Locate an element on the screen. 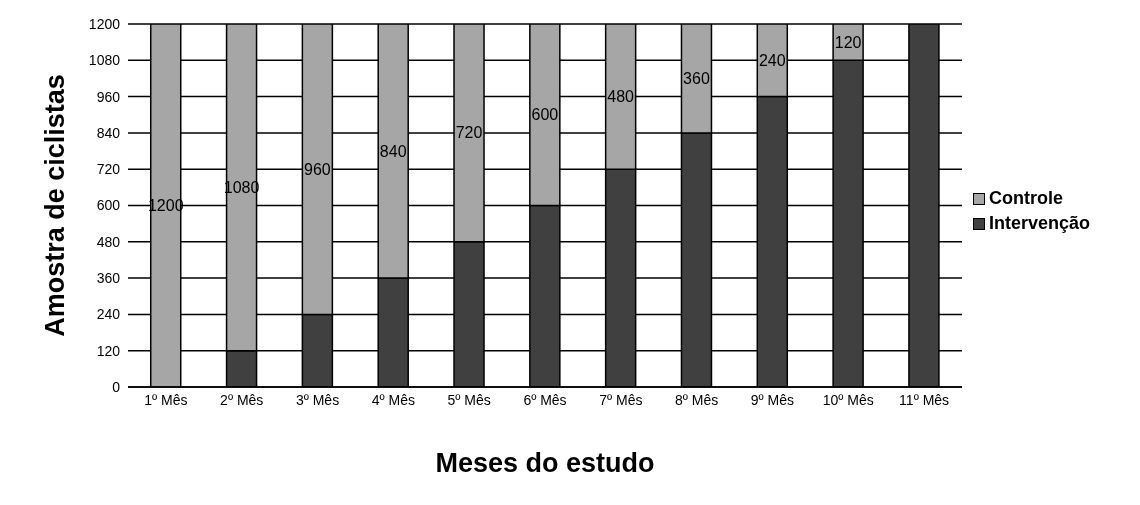 This screenshot has height=505, width=1140. x-tick-label: 9º Mês is located at coordinates (772, 399).